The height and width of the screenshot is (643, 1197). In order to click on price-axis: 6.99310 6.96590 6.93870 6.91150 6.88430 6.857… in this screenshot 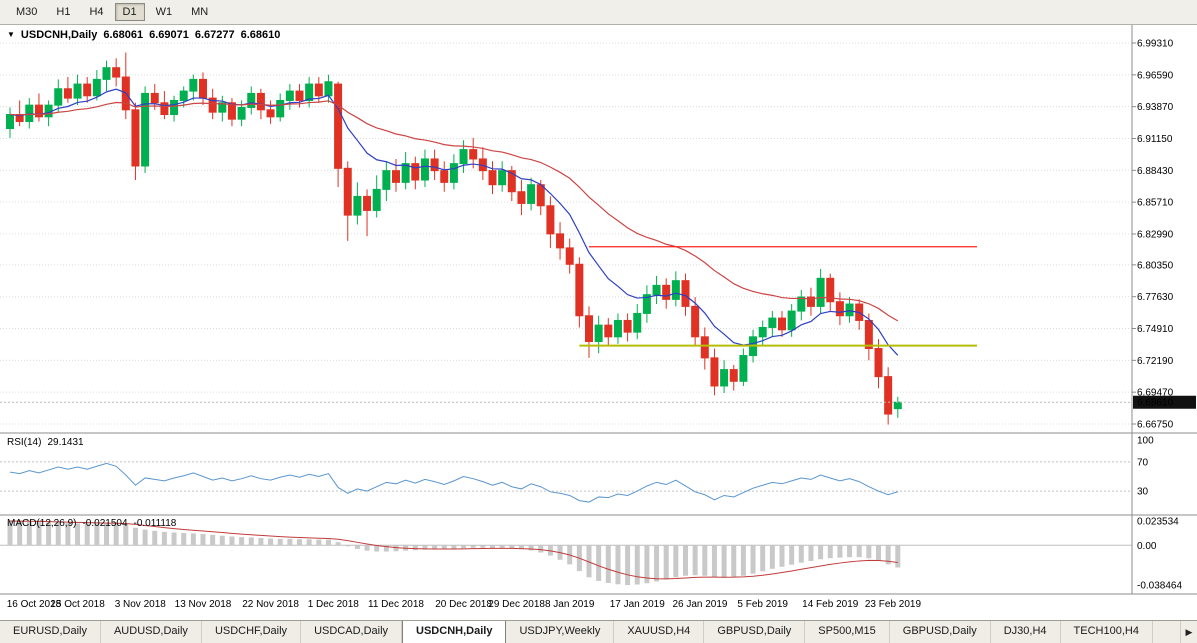, I will do `click(1153, 235)`.